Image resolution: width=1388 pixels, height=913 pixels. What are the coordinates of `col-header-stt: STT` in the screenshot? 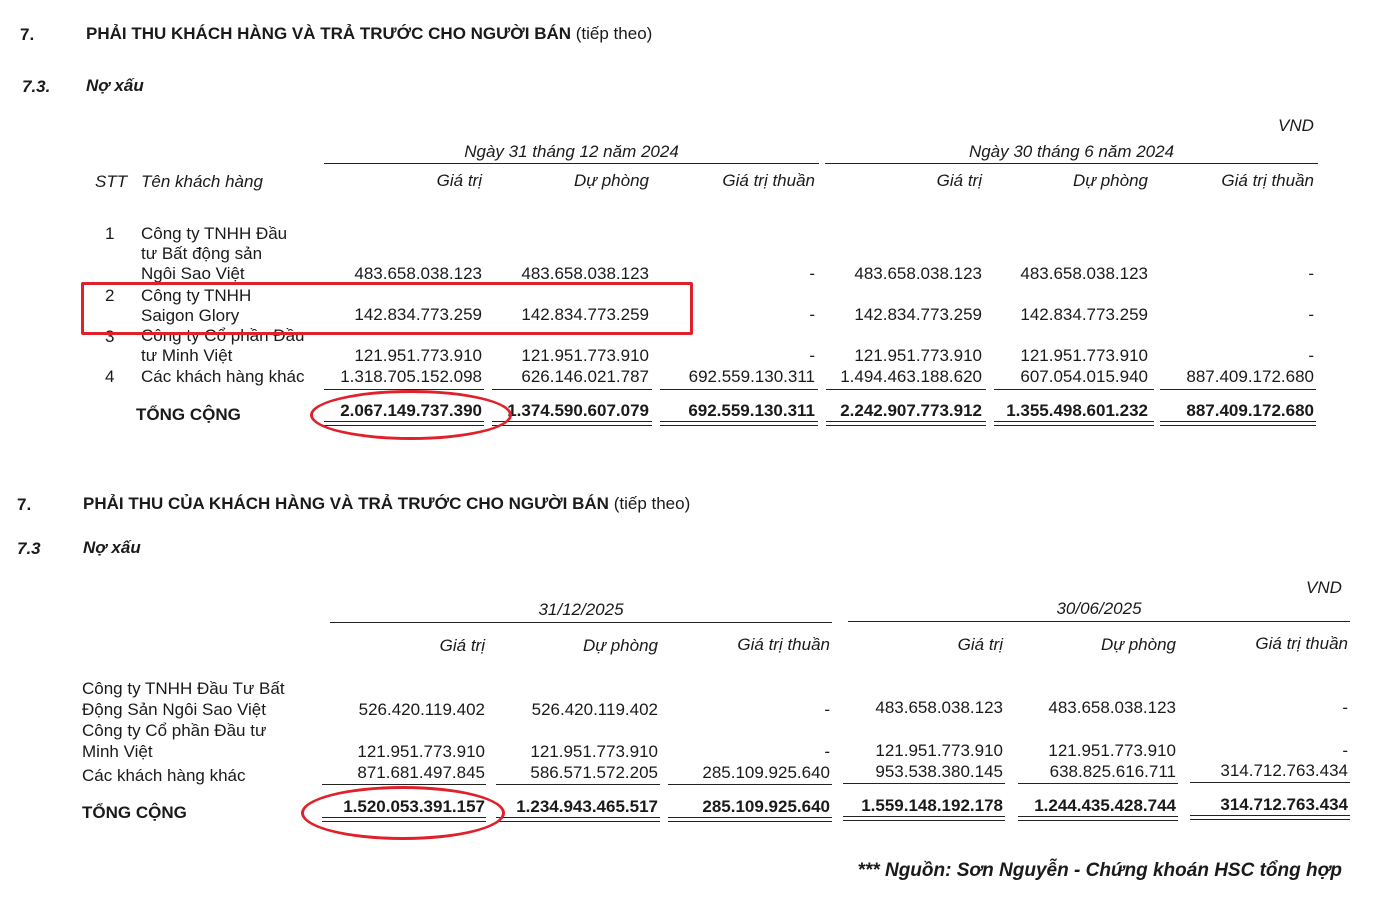 It's located at (111, 181).